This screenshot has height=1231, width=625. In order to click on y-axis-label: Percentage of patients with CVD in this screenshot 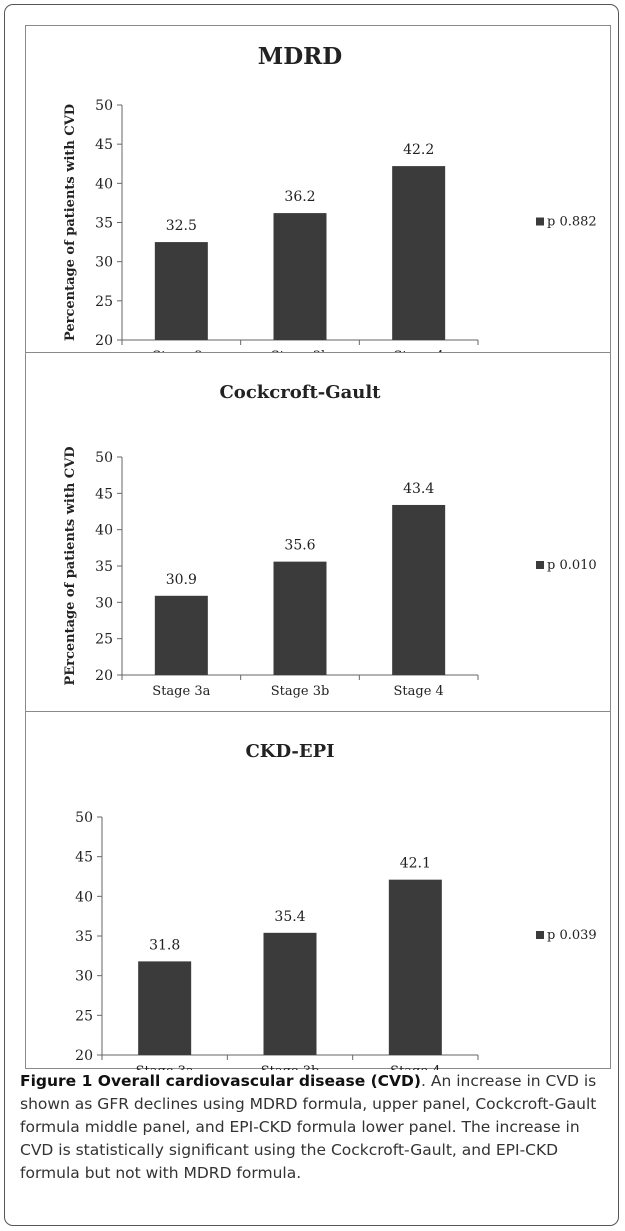, I will do `click(70, 222)`.